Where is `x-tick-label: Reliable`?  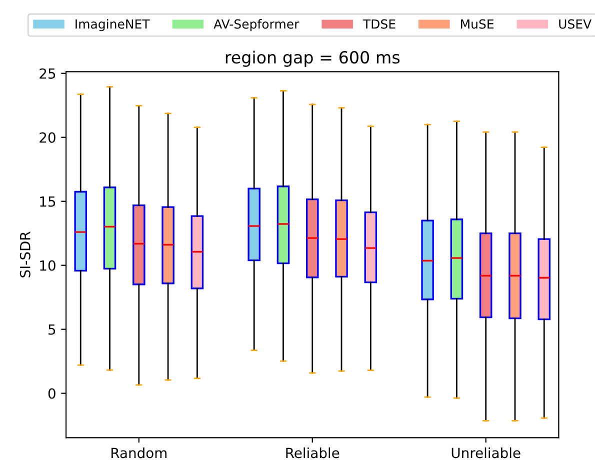 x-tick-label: Reliable is located at coordinates (313, 452).